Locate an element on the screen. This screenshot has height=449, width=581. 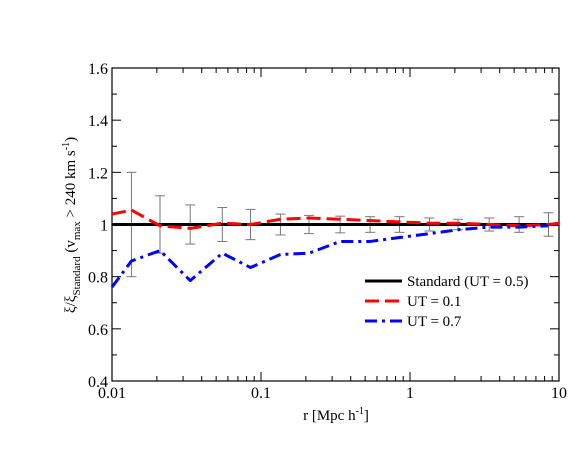
x-axis-label: r [Mpc h-1] is located at coordinates (336, 415).